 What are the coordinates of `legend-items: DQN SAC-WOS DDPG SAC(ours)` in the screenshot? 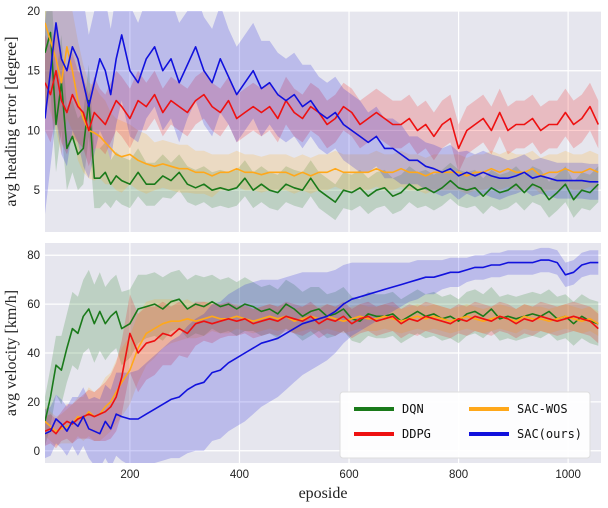 It's located at (468, 421).